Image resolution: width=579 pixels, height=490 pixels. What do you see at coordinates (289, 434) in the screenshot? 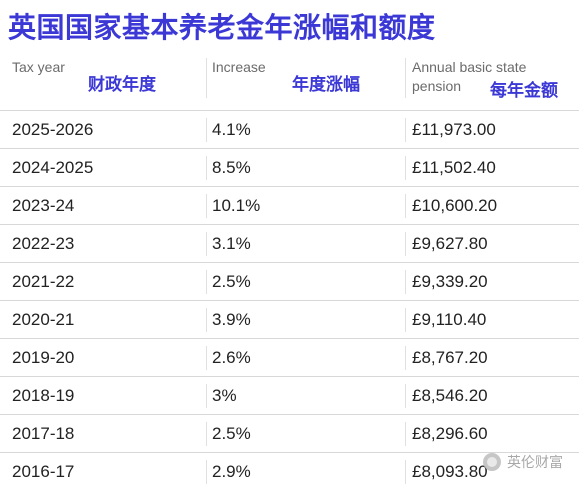
I see `table-row: 2017-18 2.5% £8,296.60` at bounding box center [289, 434].